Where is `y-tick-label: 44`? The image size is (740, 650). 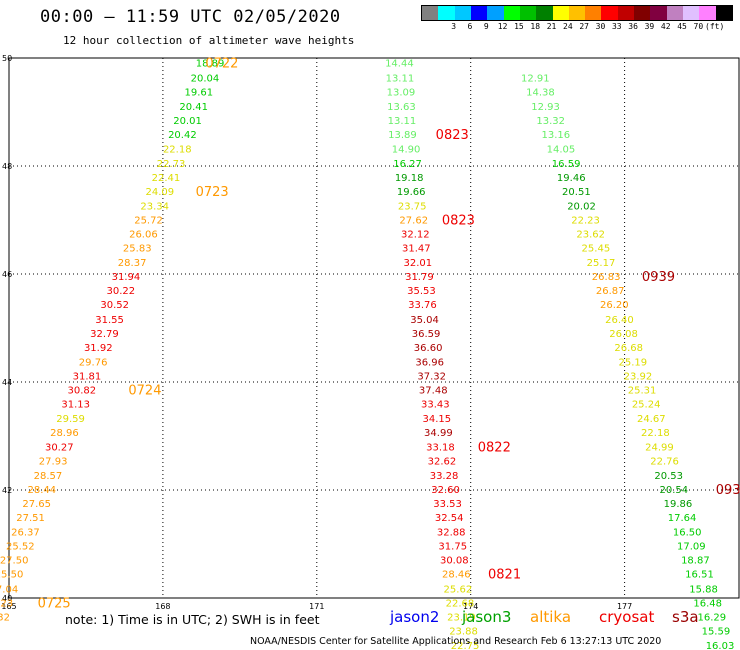 y-tick-label: 44 is located at coordinates (7, 382).